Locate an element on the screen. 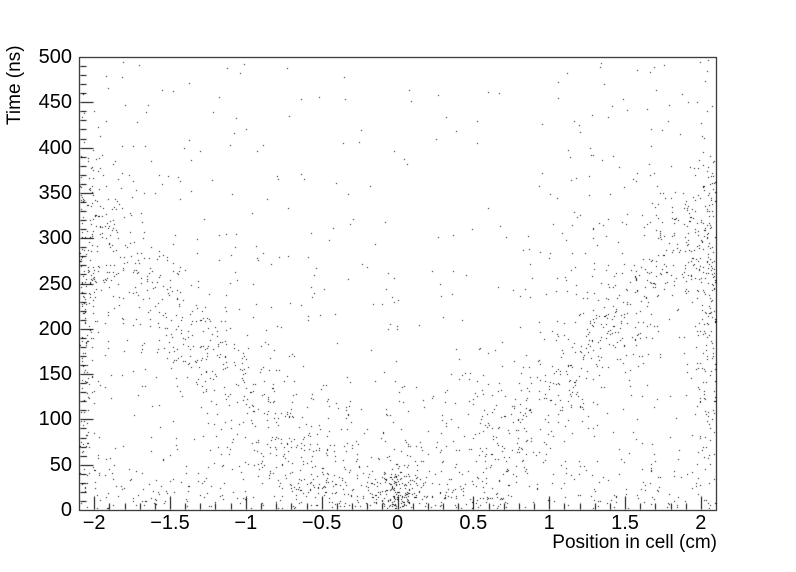 The width and height of the screenshot is (796, 572). x-tick-label: −1.5 is located at coordinates (170, 523).